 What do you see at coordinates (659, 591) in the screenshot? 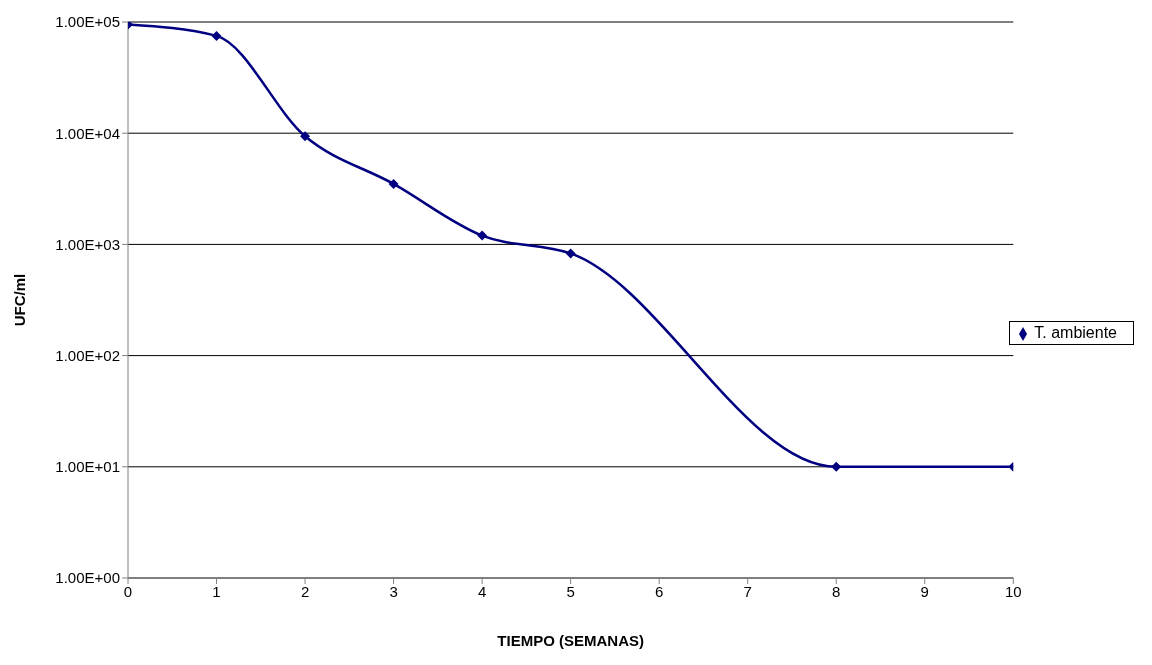
I see `x-tick-label: 6` at bounding box center [659, 591].